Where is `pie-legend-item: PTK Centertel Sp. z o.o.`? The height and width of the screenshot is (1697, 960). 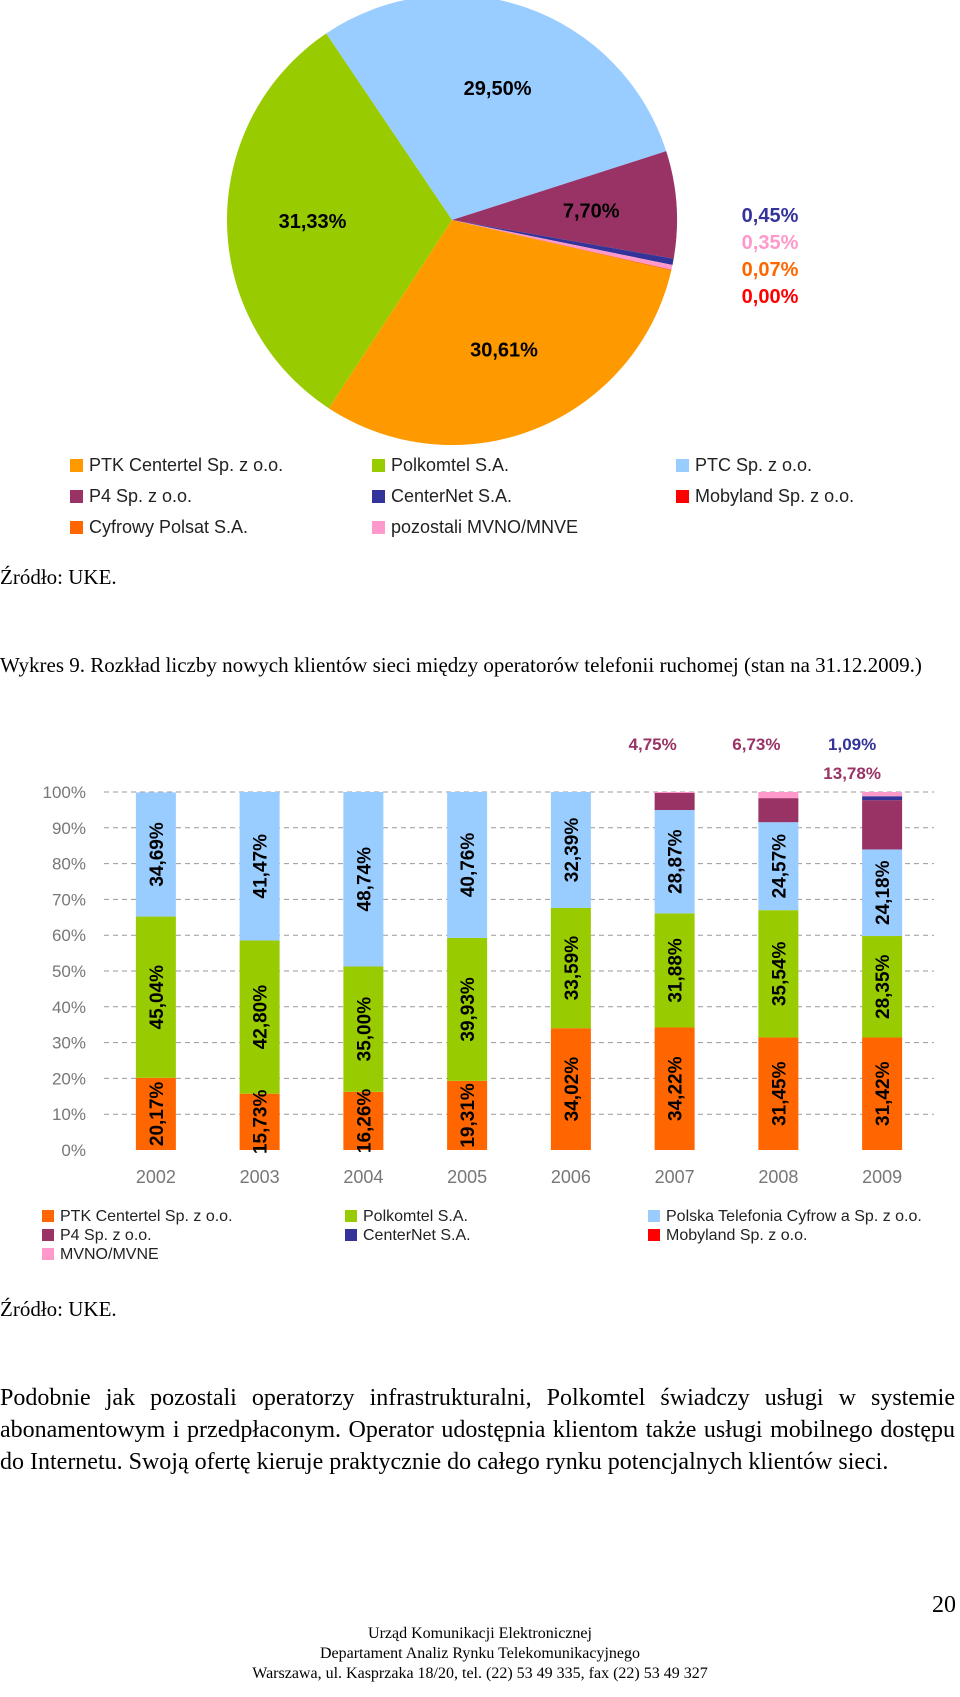 pie-legend-item: PTK Centertel Sp. z o.o. is located at coordinates (176, 465).